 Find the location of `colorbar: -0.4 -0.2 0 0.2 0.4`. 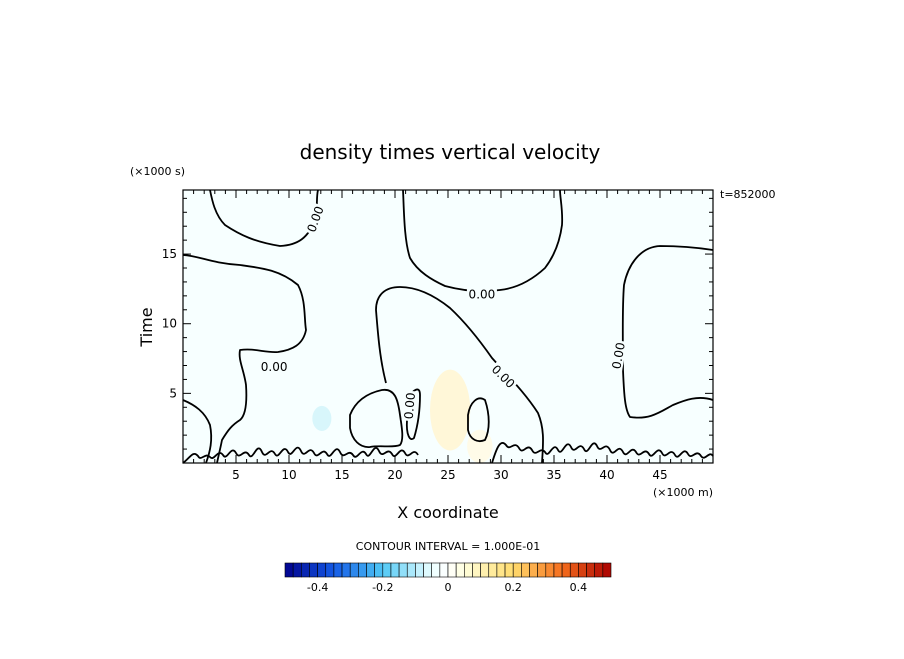

colorbar: -0.4 -0.2 0 0.2 0.4 is located at coordinates (448, 578).